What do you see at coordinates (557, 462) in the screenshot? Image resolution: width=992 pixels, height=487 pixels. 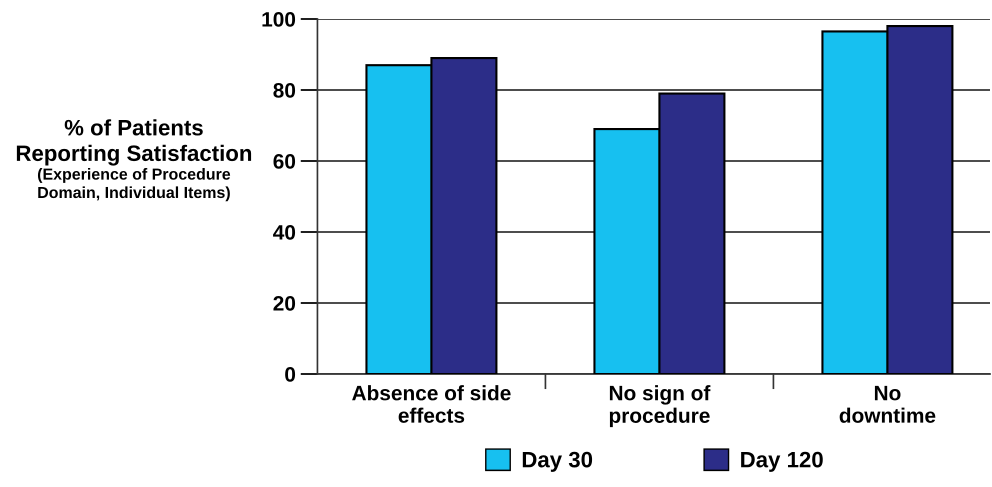 I see `legend-label: Day 30` at bounding box center [557, 462].